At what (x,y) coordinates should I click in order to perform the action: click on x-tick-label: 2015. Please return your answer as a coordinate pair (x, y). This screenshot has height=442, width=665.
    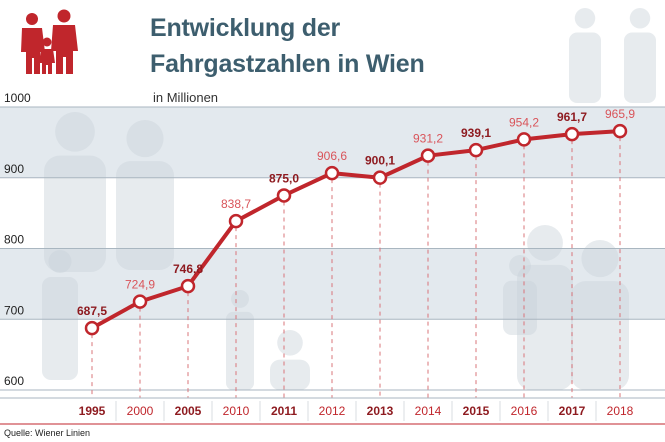
    Looking at the image, I should click on (476, 411).